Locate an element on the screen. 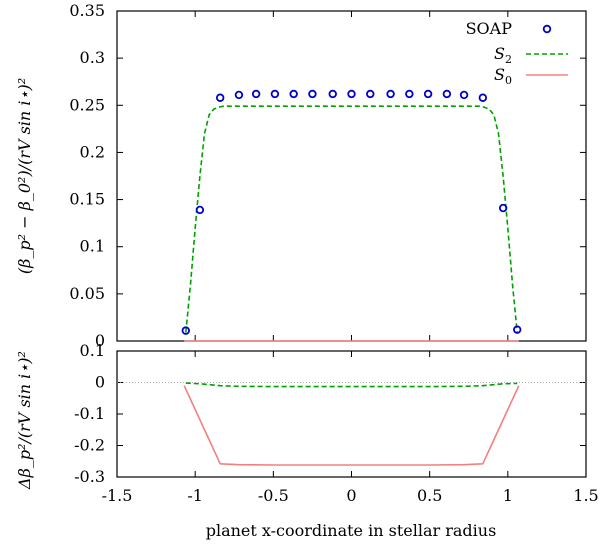  bottom-line-s2-soap is located at coordinates (351, 385).